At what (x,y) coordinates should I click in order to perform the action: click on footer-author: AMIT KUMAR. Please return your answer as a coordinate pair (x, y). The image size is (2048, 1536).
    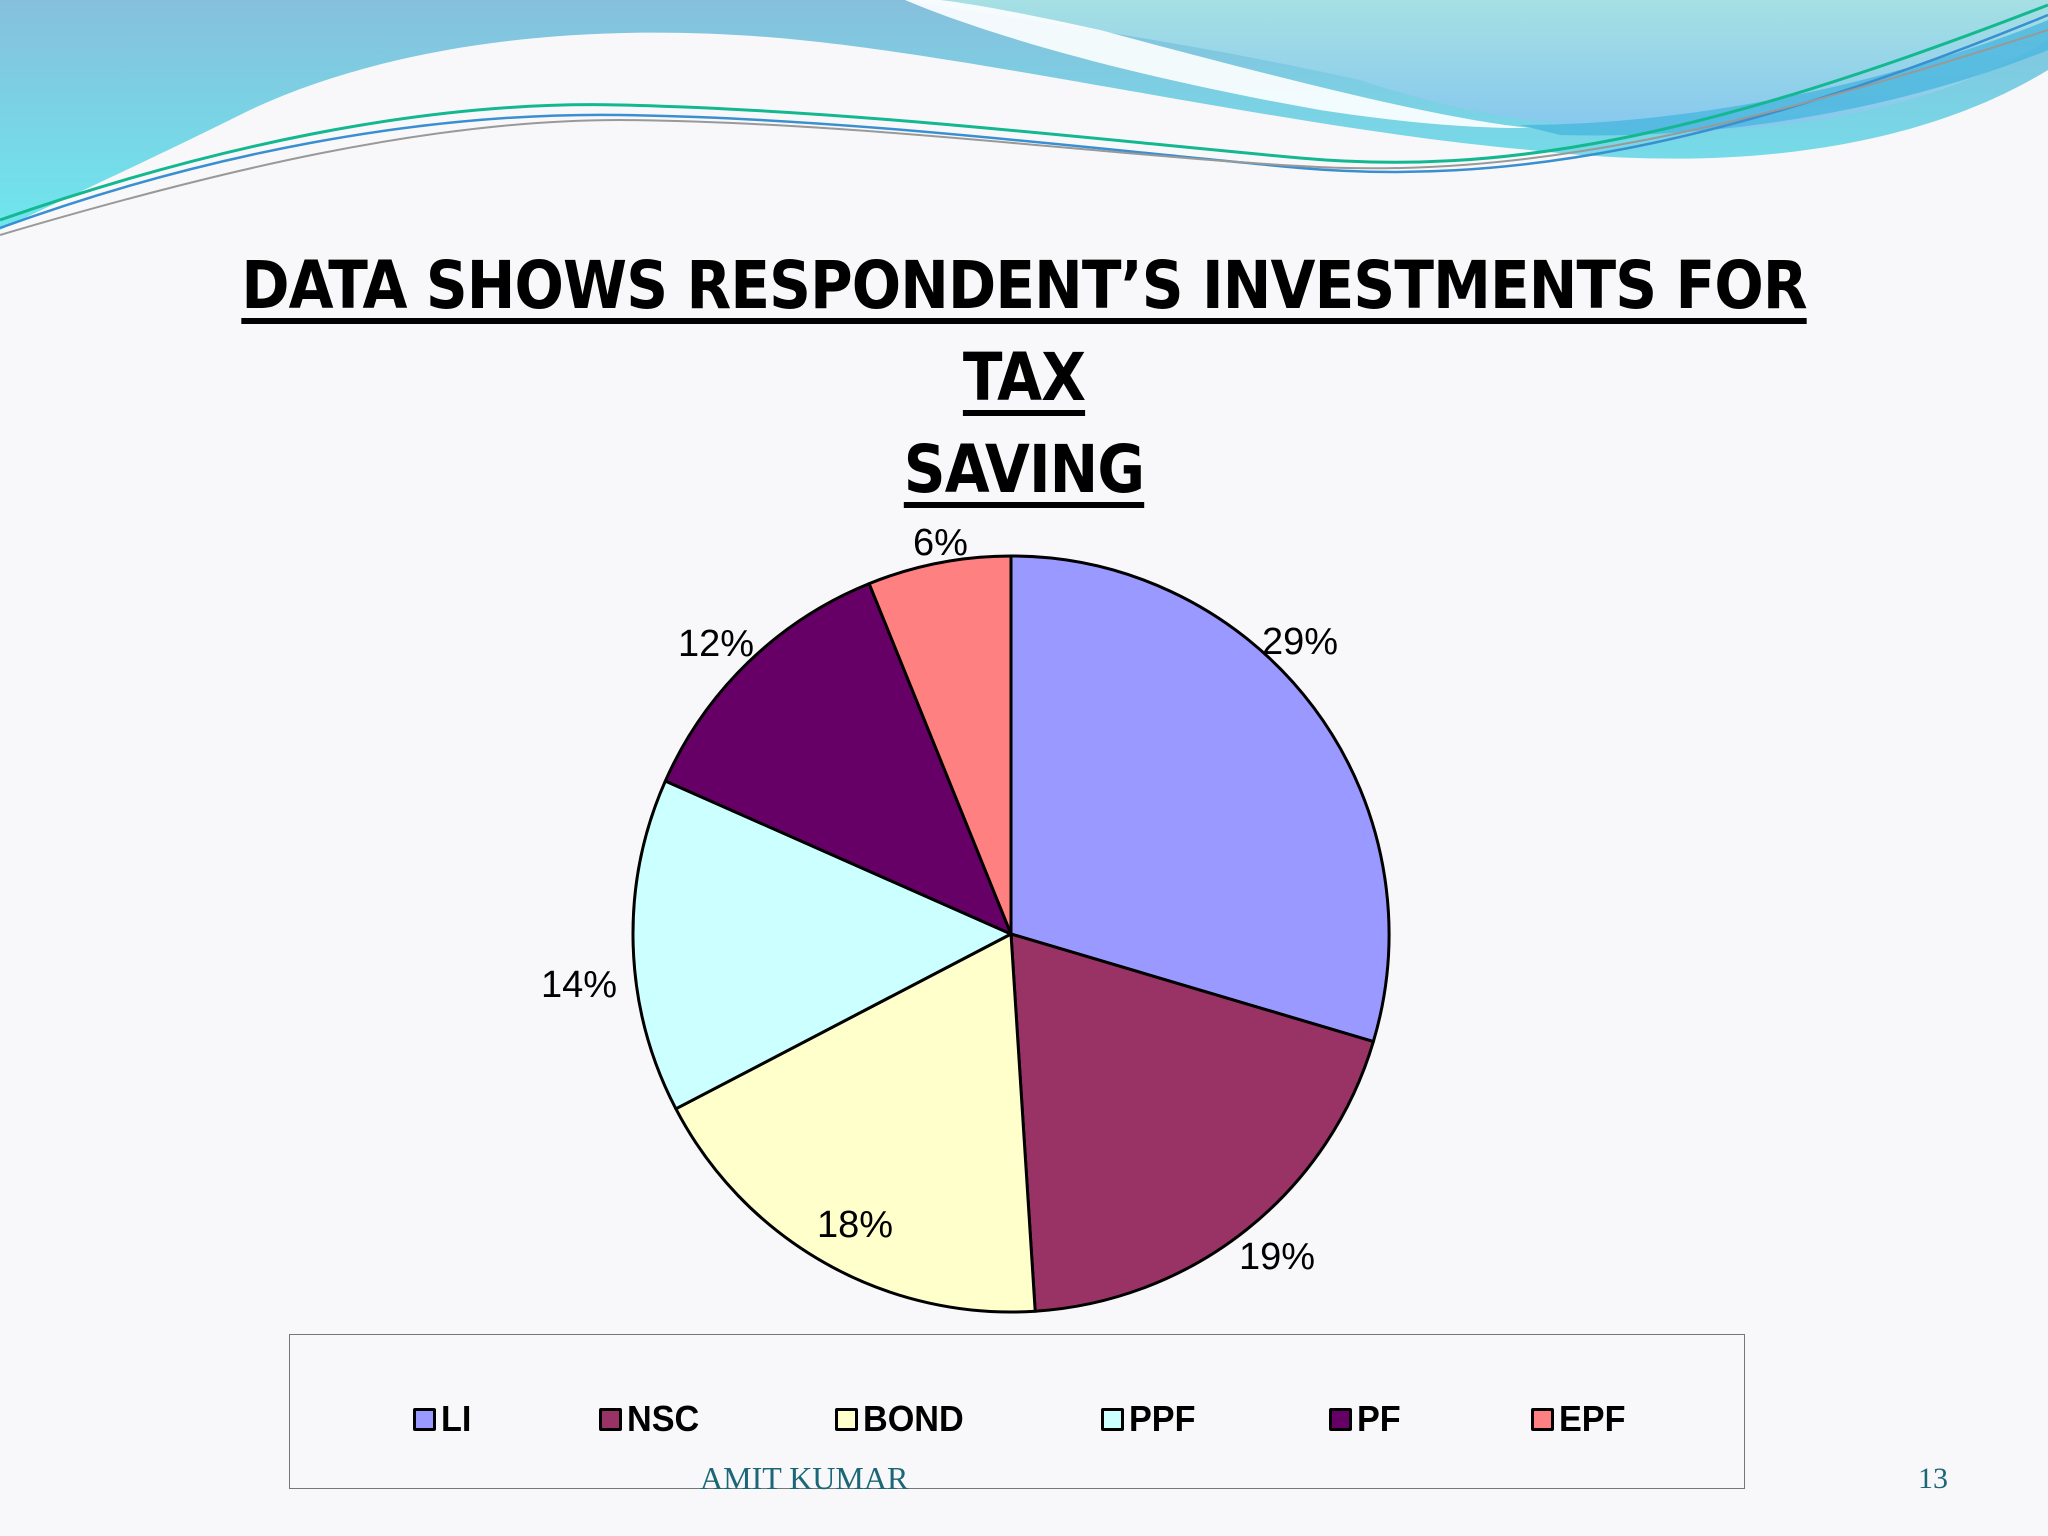
    Looking at the image, I should click on (804, 1478).